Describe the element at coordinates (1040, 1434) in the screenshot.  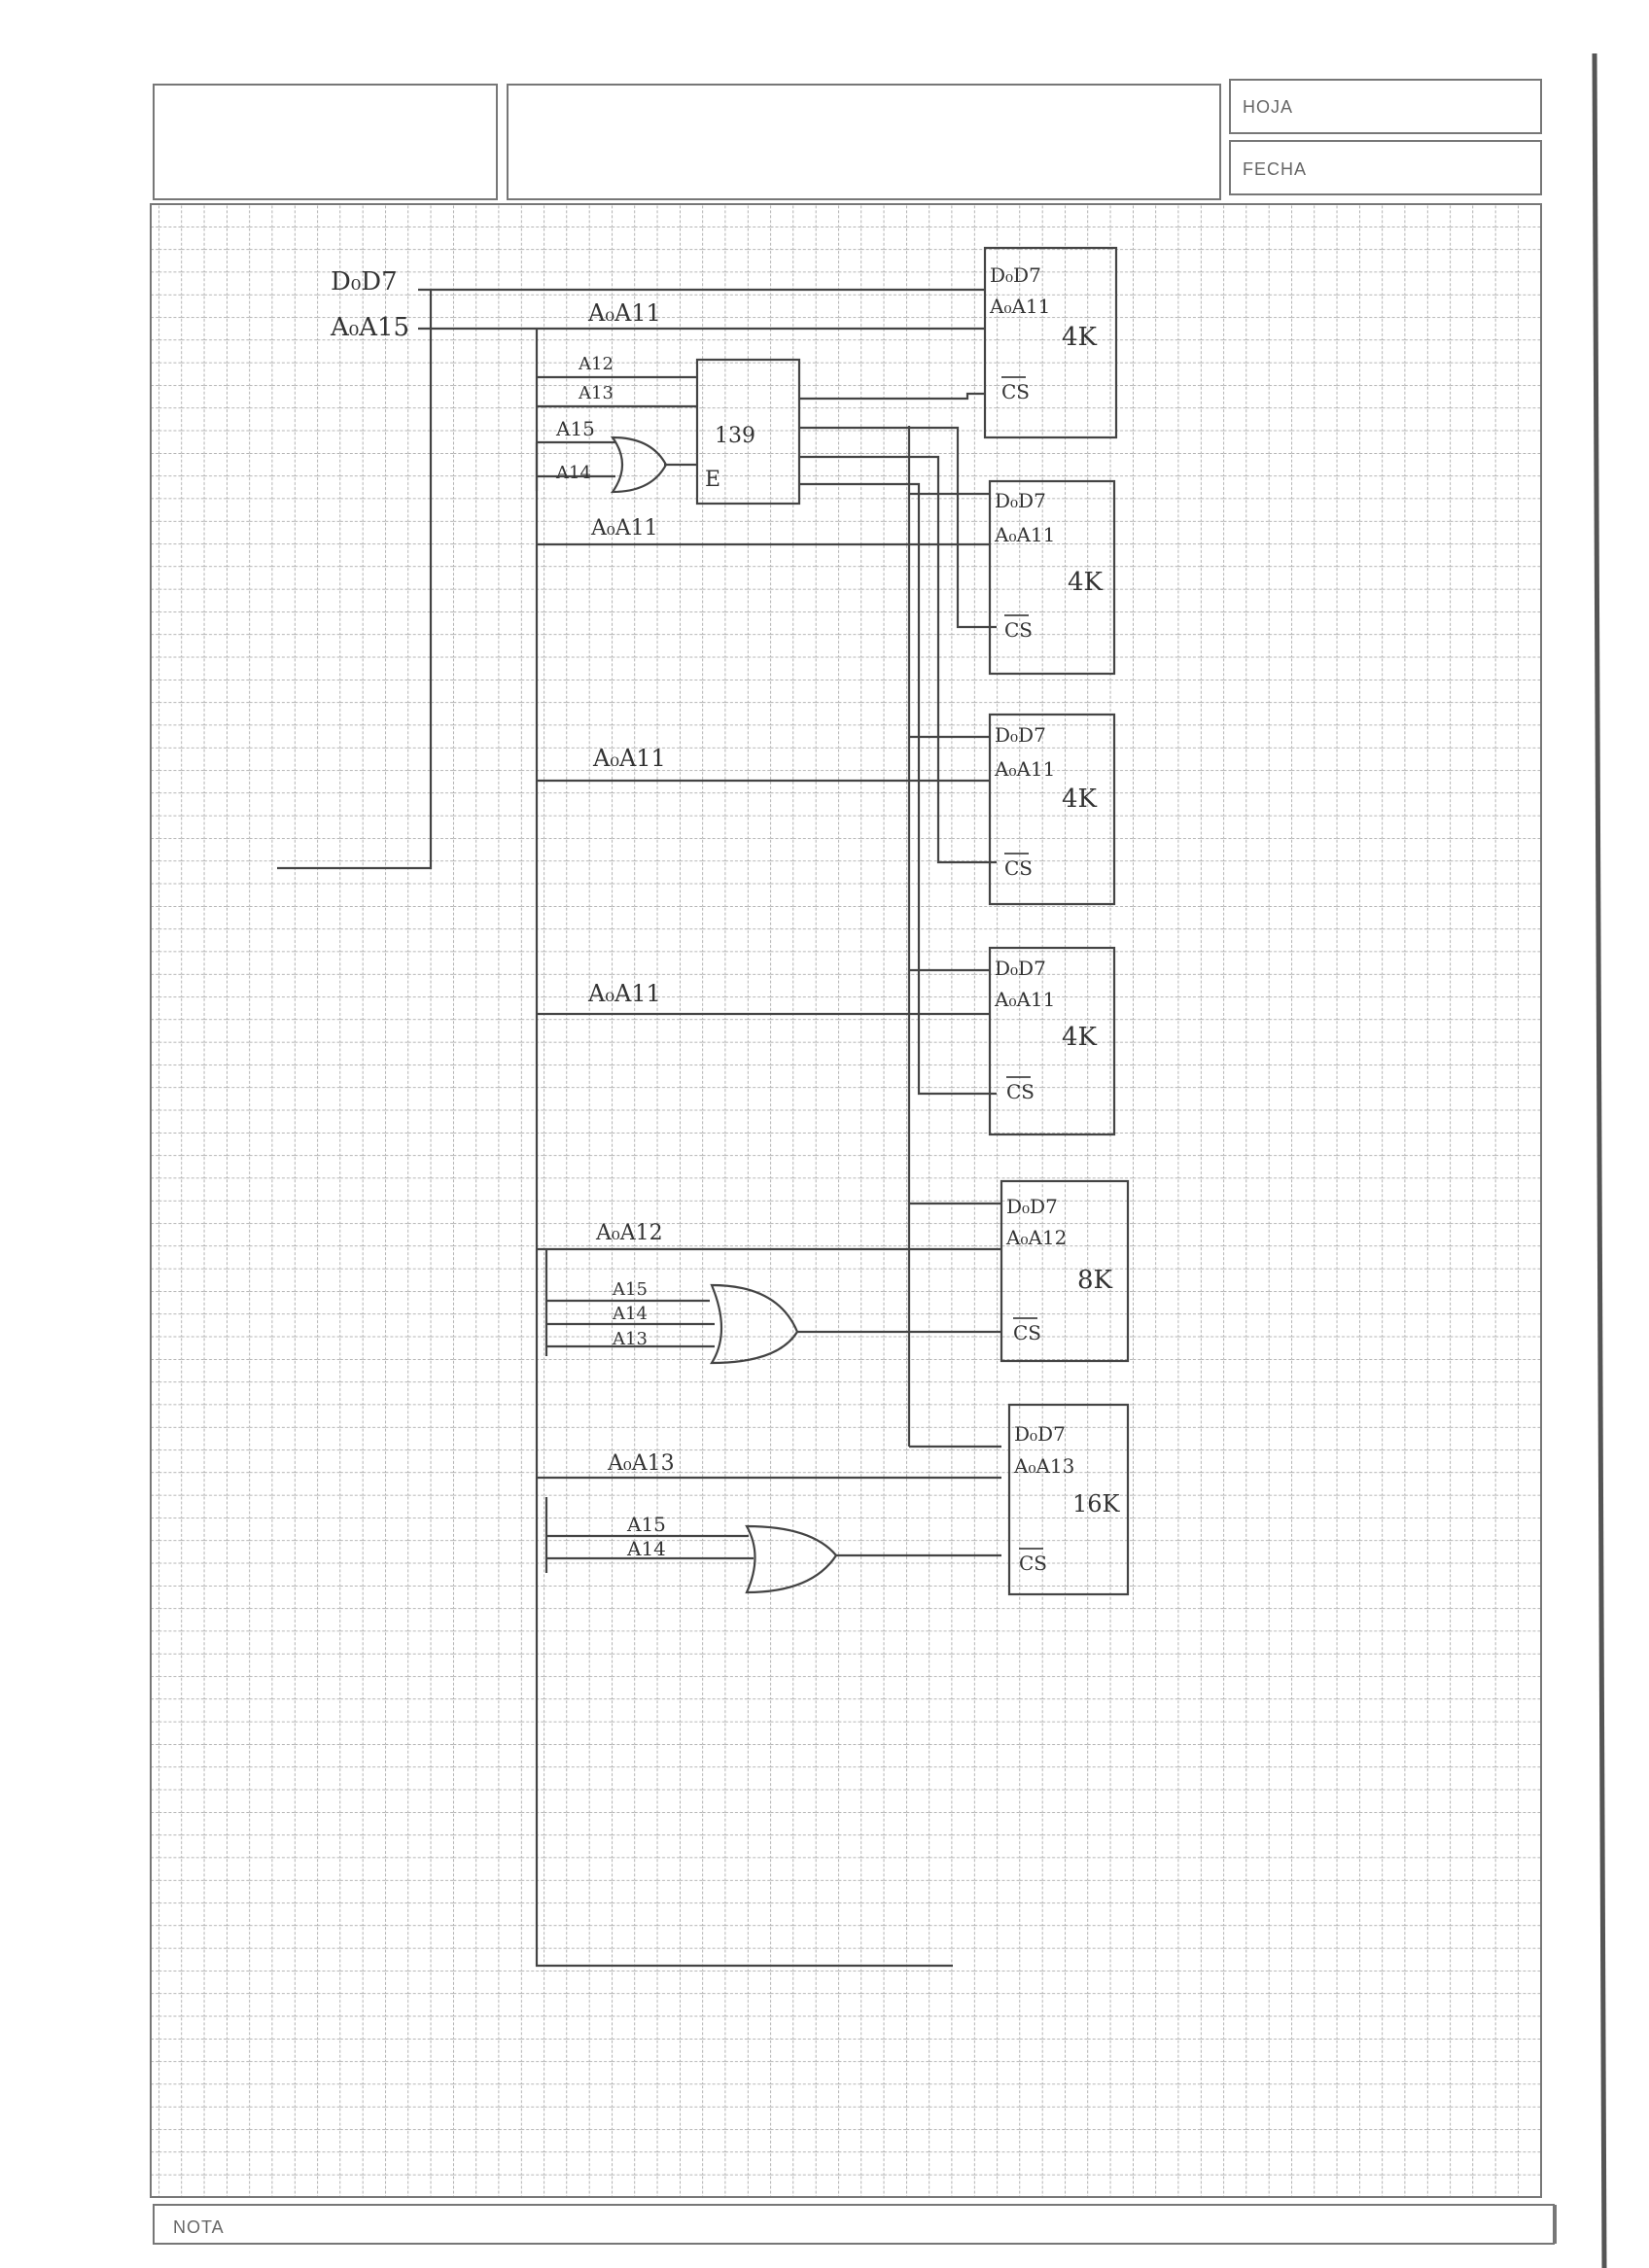
I see `mem6-data: D₀D7` at that location.